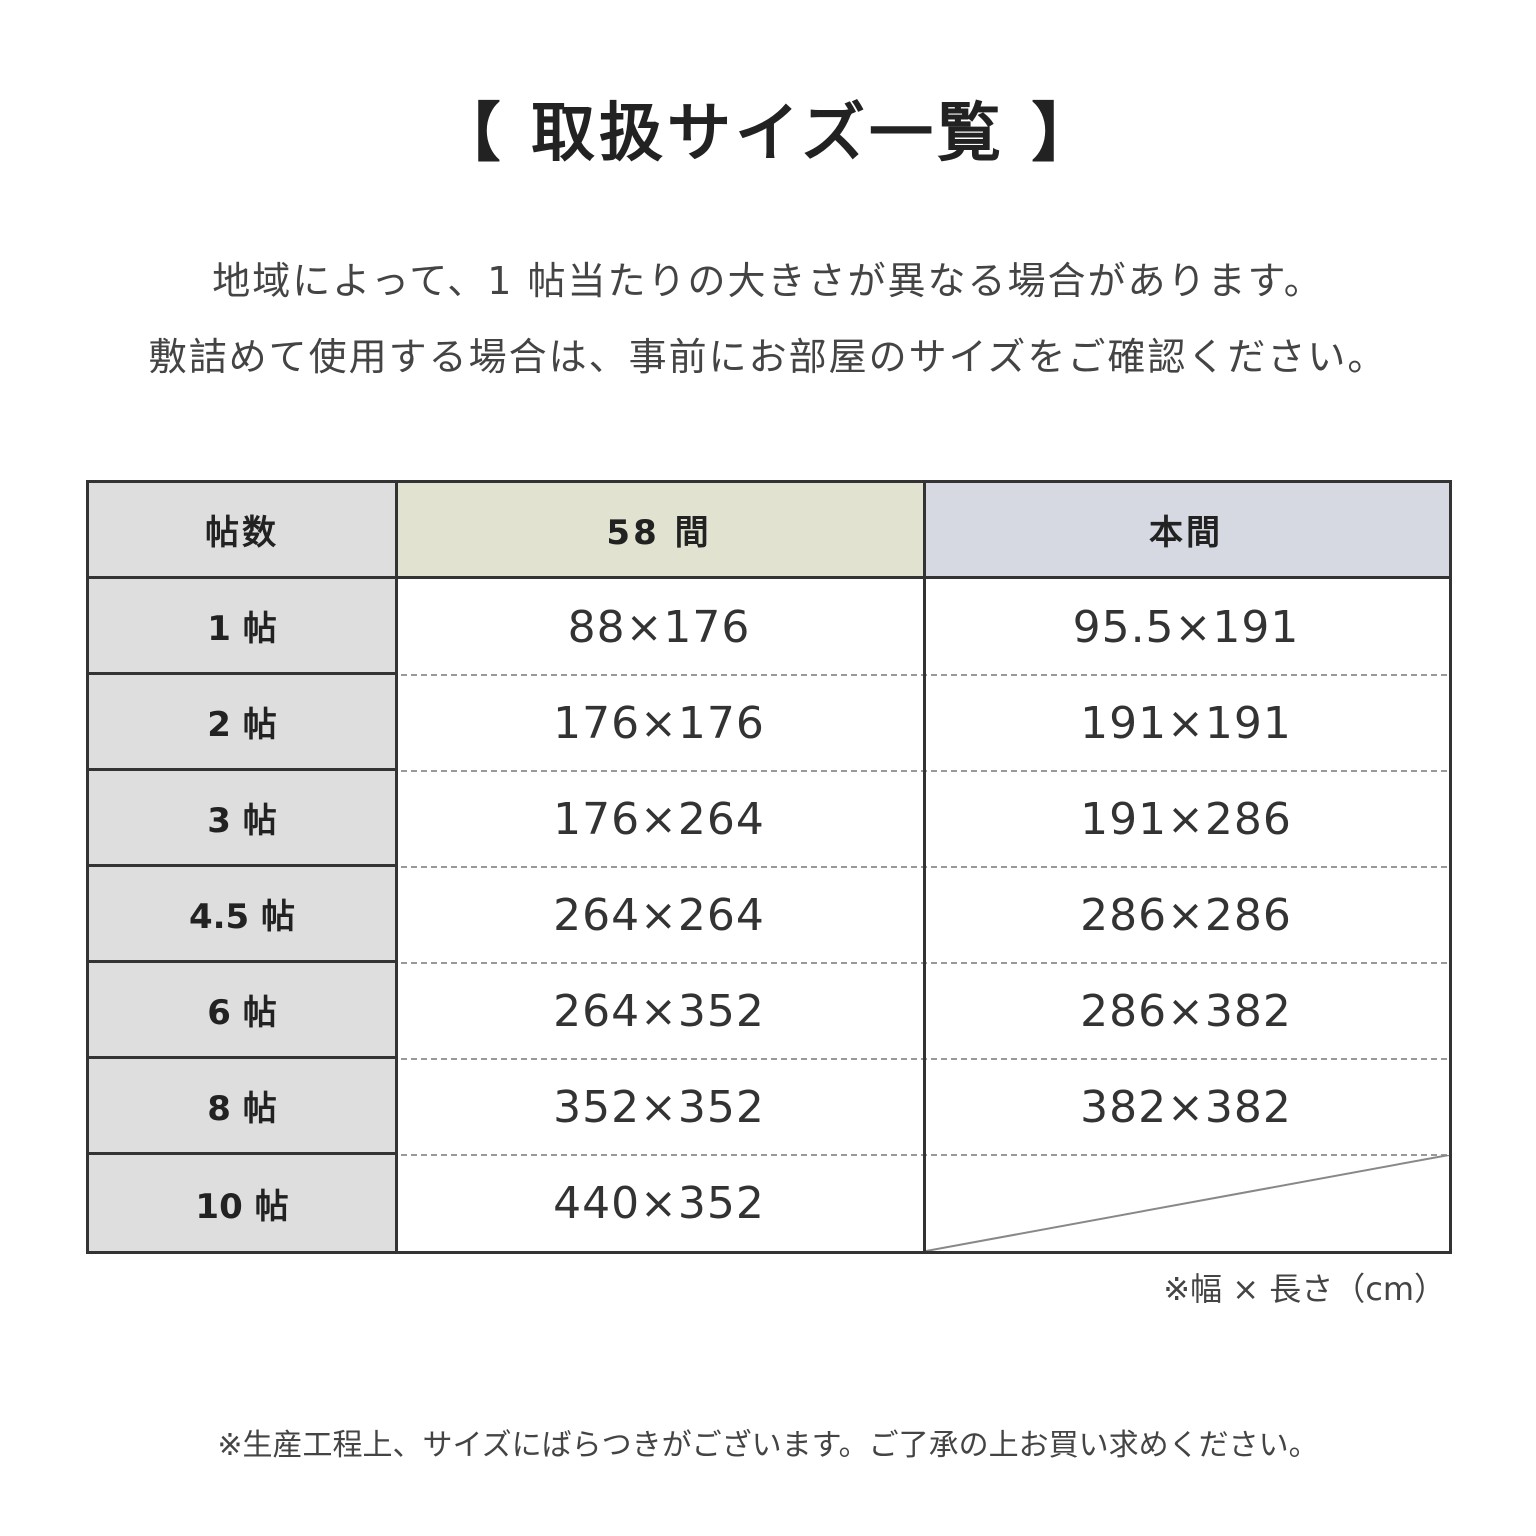 This screenshot has width=1536, height=1536. I want to click on row-label: 3 帖, so click(242, 819).